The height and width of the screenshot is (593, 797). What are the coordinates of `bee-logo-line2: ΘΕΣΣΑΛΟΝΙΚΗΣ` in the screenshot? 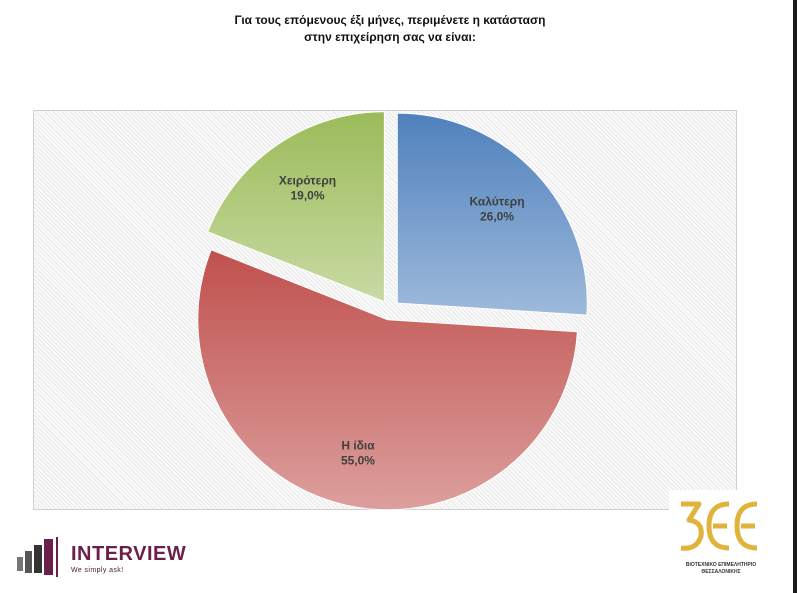 It's located at (721, 572).